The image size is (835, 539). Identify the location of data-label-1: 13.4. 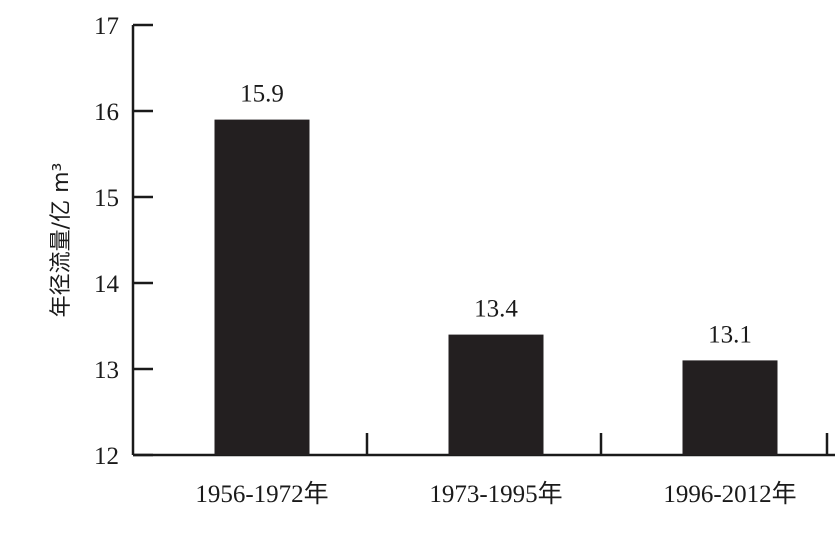
(496, 309).